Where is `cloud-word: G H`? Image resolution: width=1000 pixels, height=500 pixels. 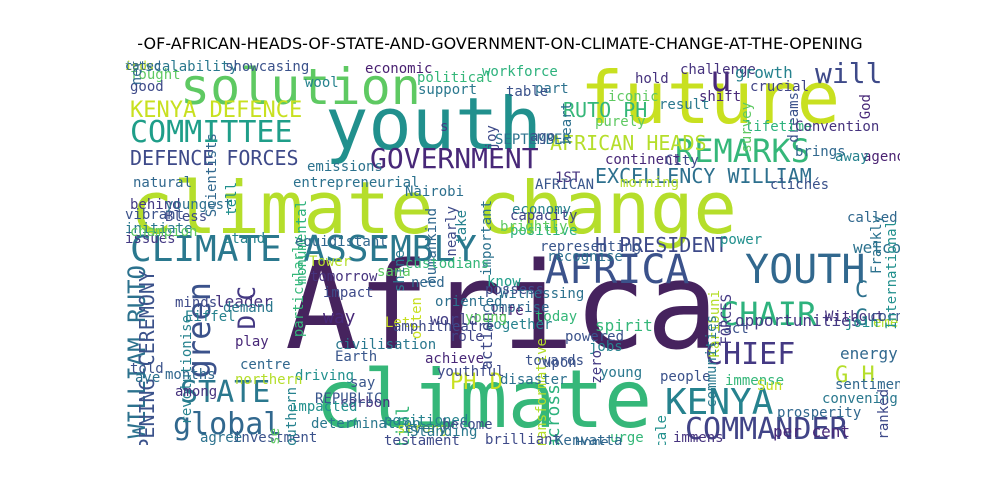 cloud-word: G H is located at coordinates (855, 375).